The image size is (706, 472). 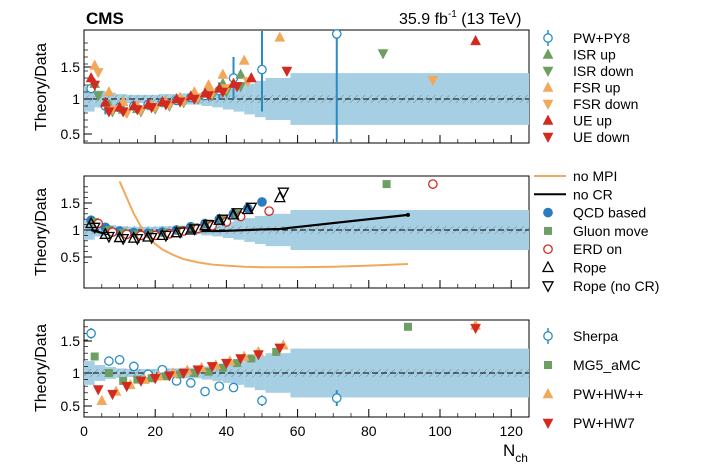 I want to click on series-mg5-amc, so click(x=251, y=353).